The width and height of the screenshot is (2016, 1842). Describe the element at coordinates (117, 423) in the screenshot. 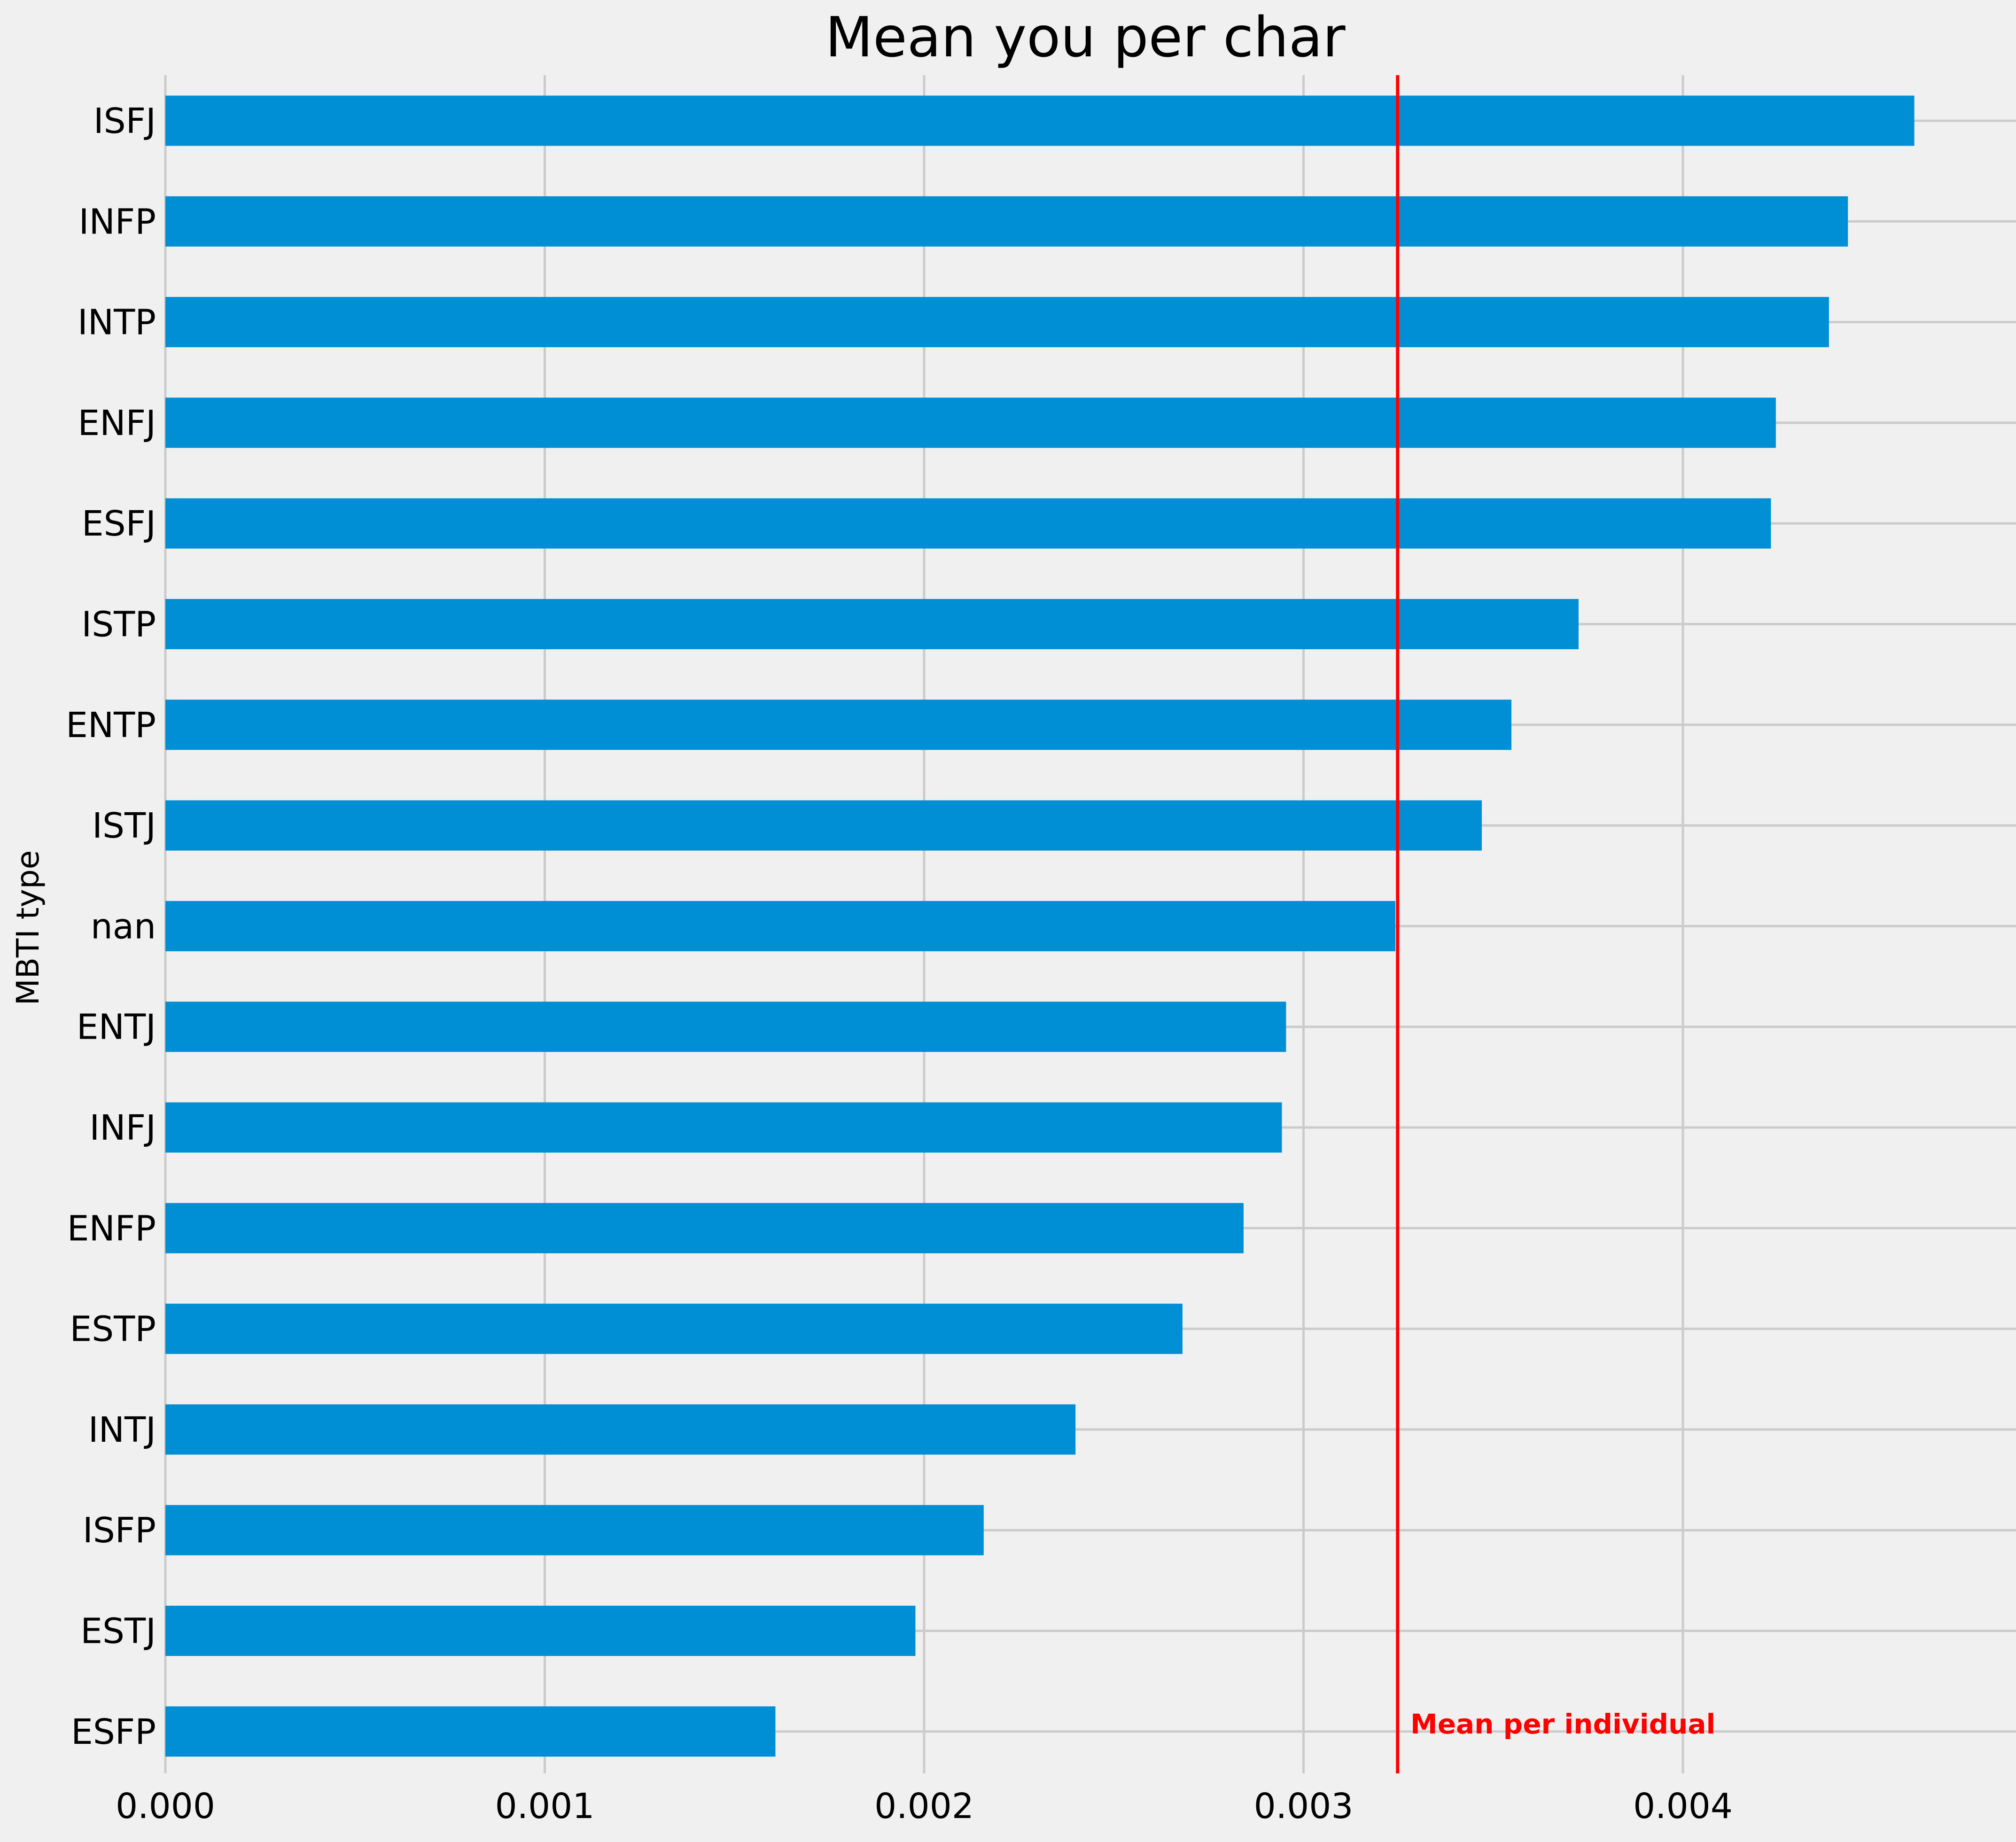

I see `y-tick-label: ENFJ` at that location.